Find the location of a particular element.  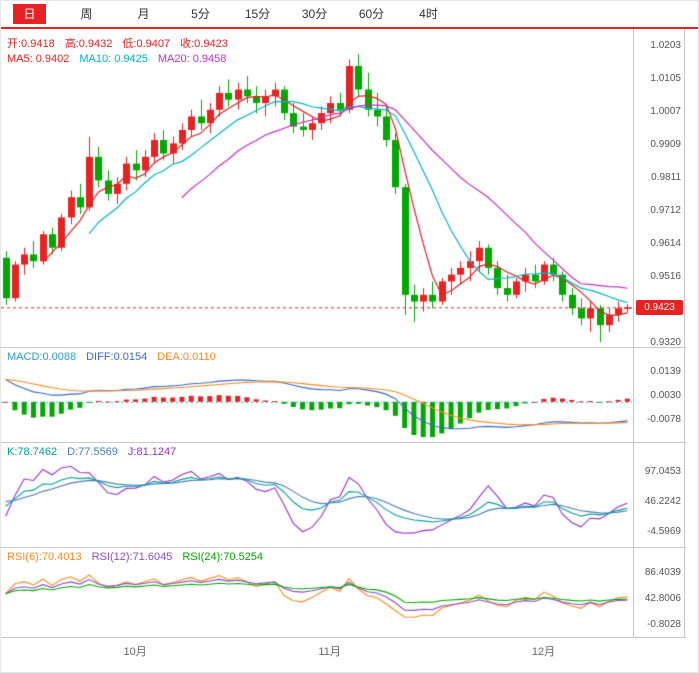

axis-label: 86.4039 is located at coordinates (662, 573).